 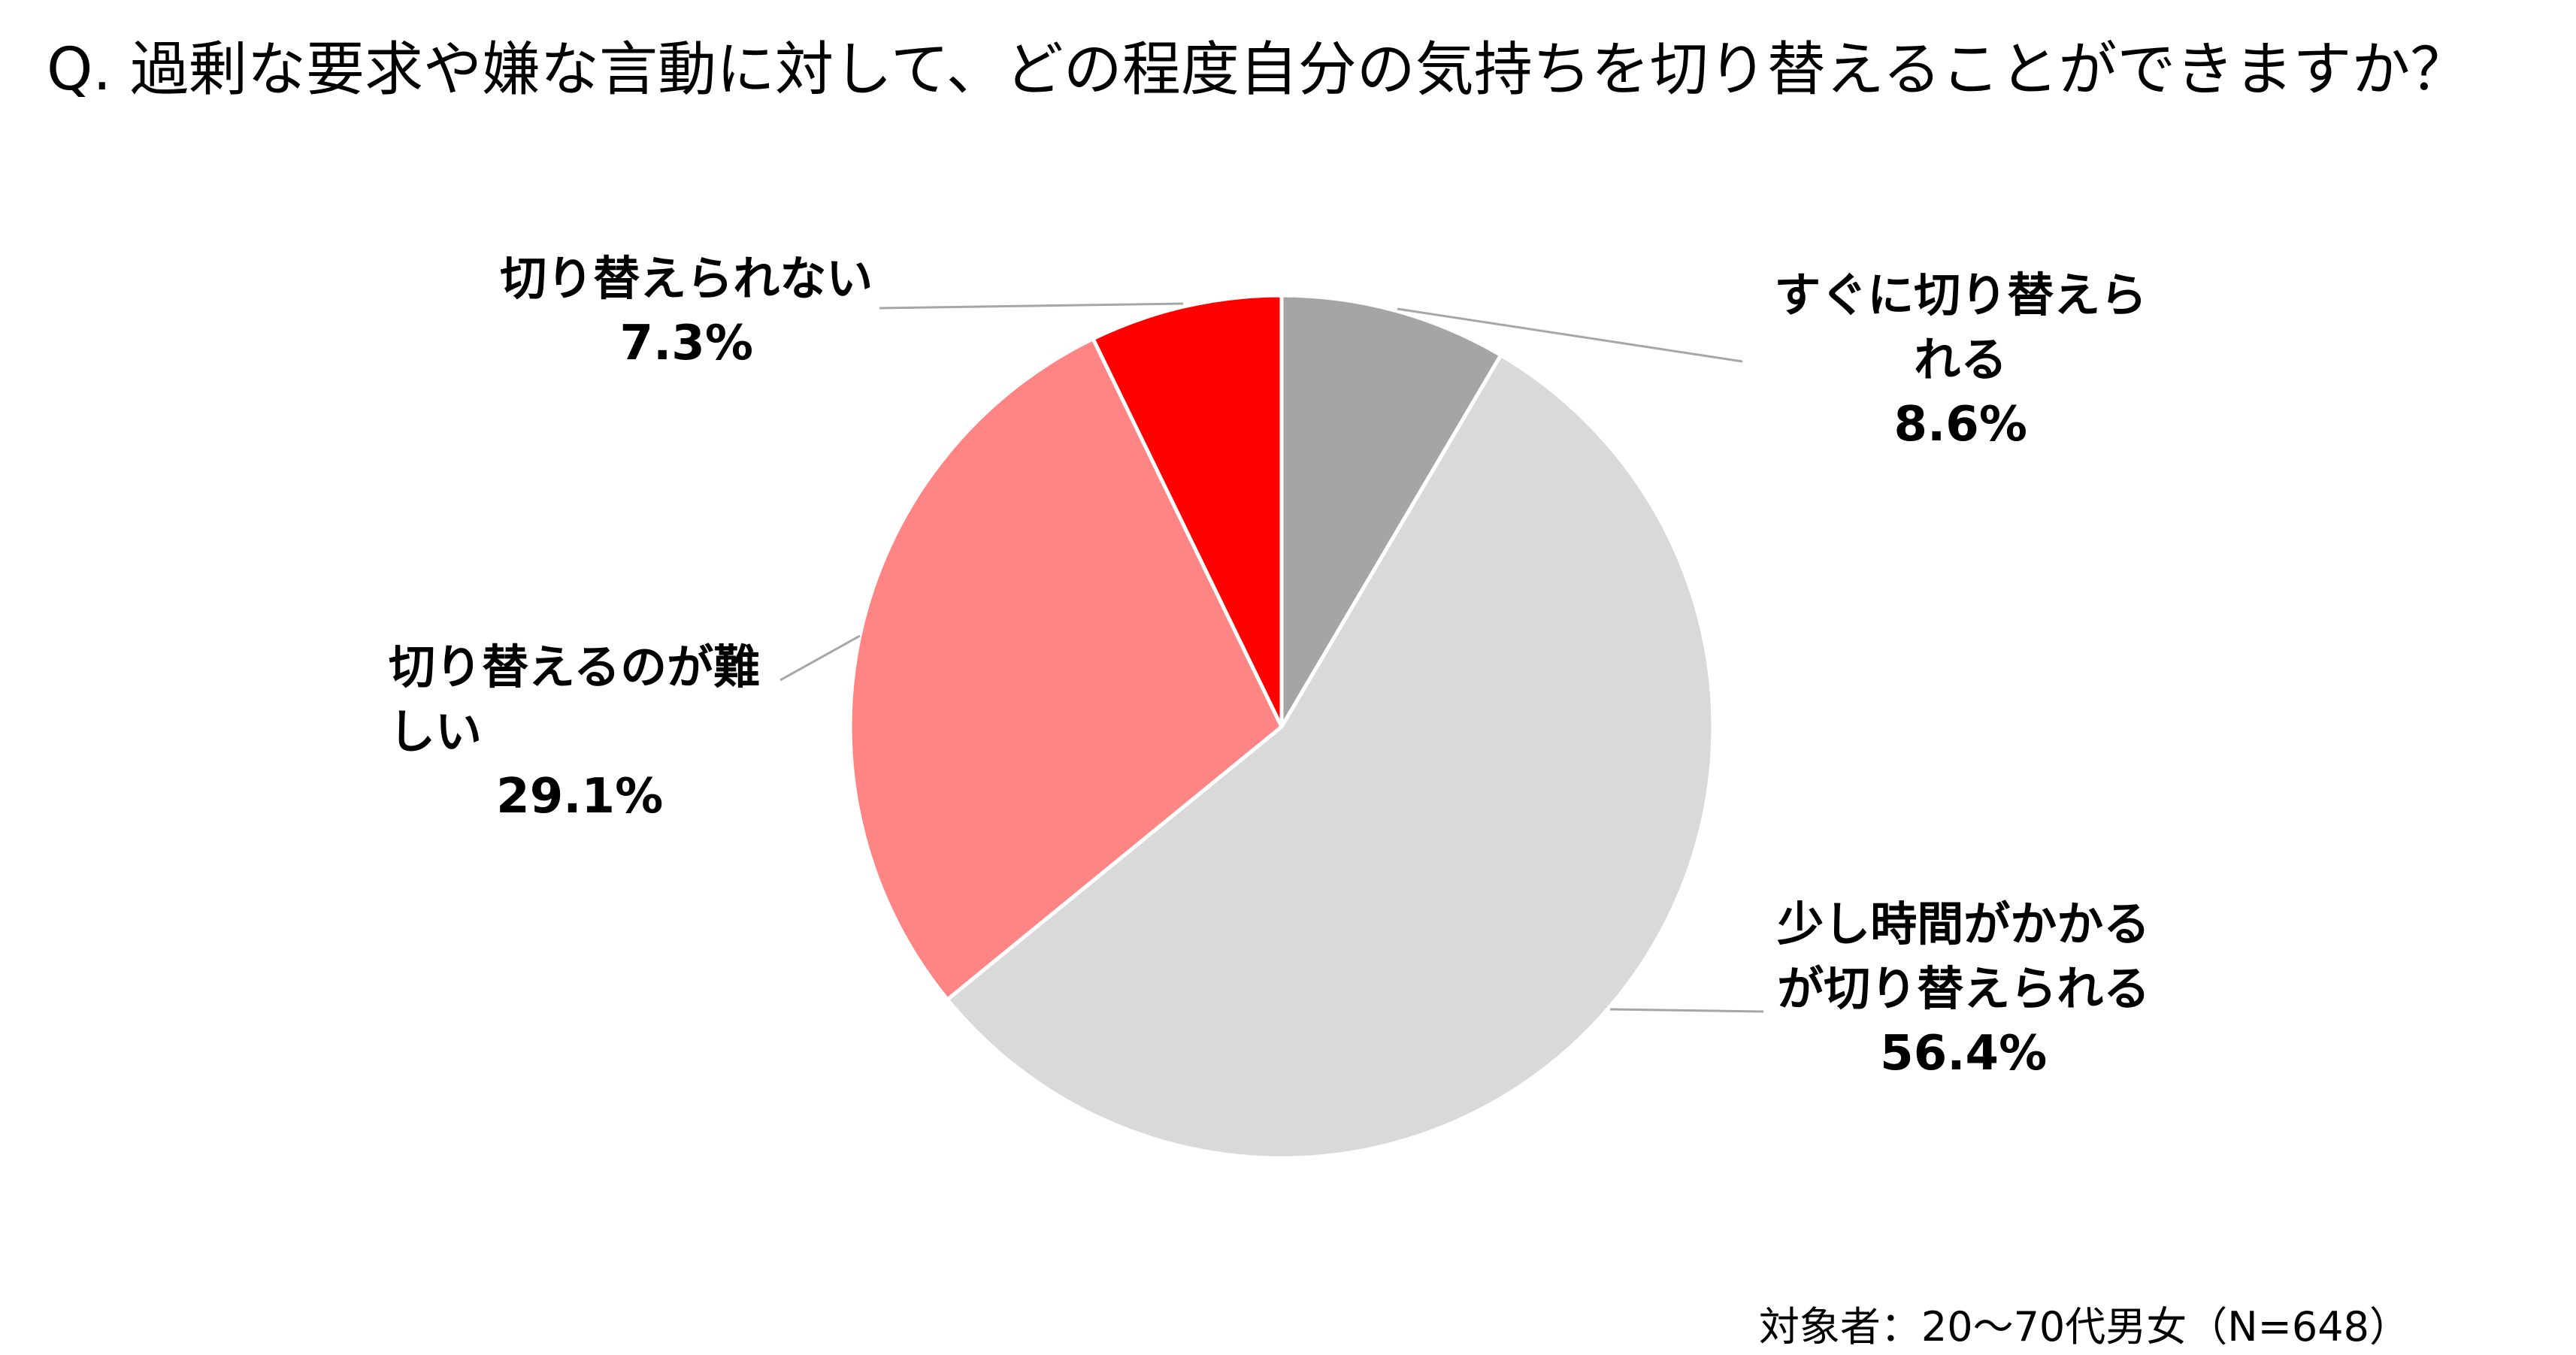 I want to click on sample-note: 対象者：20～70代男女（N=648）, so click(x=2084, y=1326).